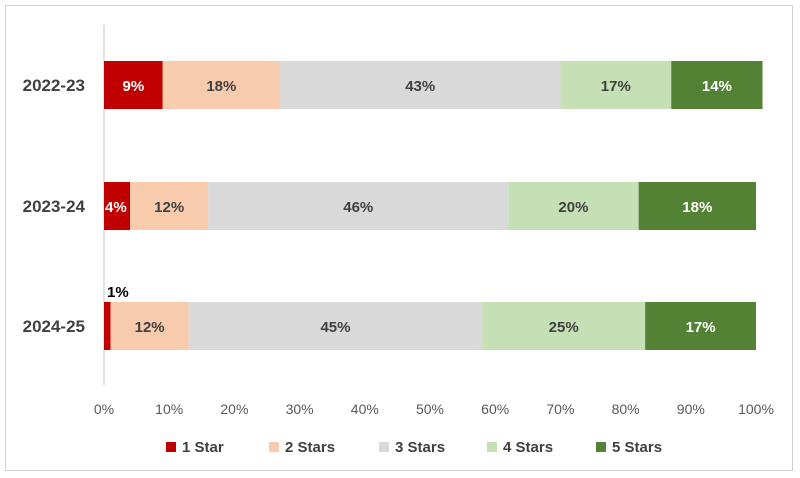 This screenshot has height=478, width=800. What do you see at coordinates (560, 409) in the screenshot?
I see `x-tick-label-7: 70%` at bounding box center [560, 409].